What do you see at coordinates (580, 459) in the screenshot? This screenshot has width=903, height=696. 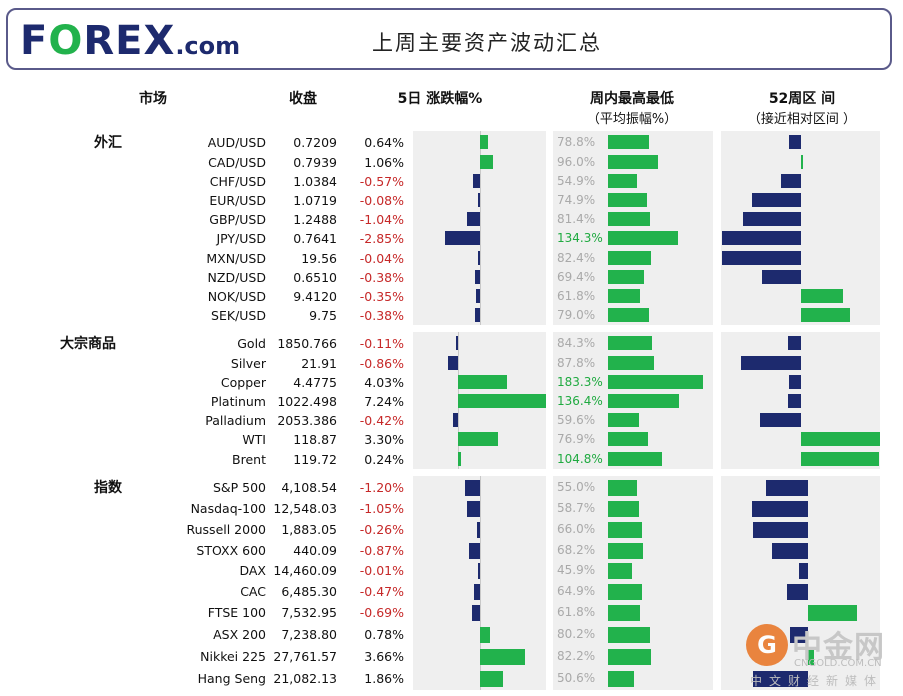 I see `weekly-range-value: 104.8%` at bounding box center [580, 459].